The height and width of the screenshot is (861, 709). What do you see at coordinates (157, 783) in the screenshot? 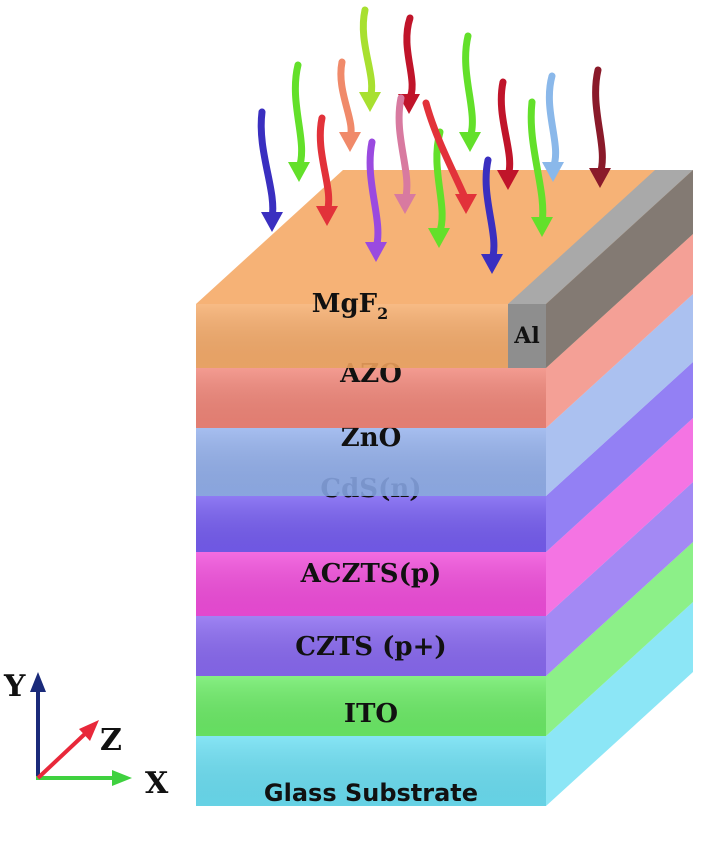
I see `x-axis-label: X` at bounding box center [157, 783].